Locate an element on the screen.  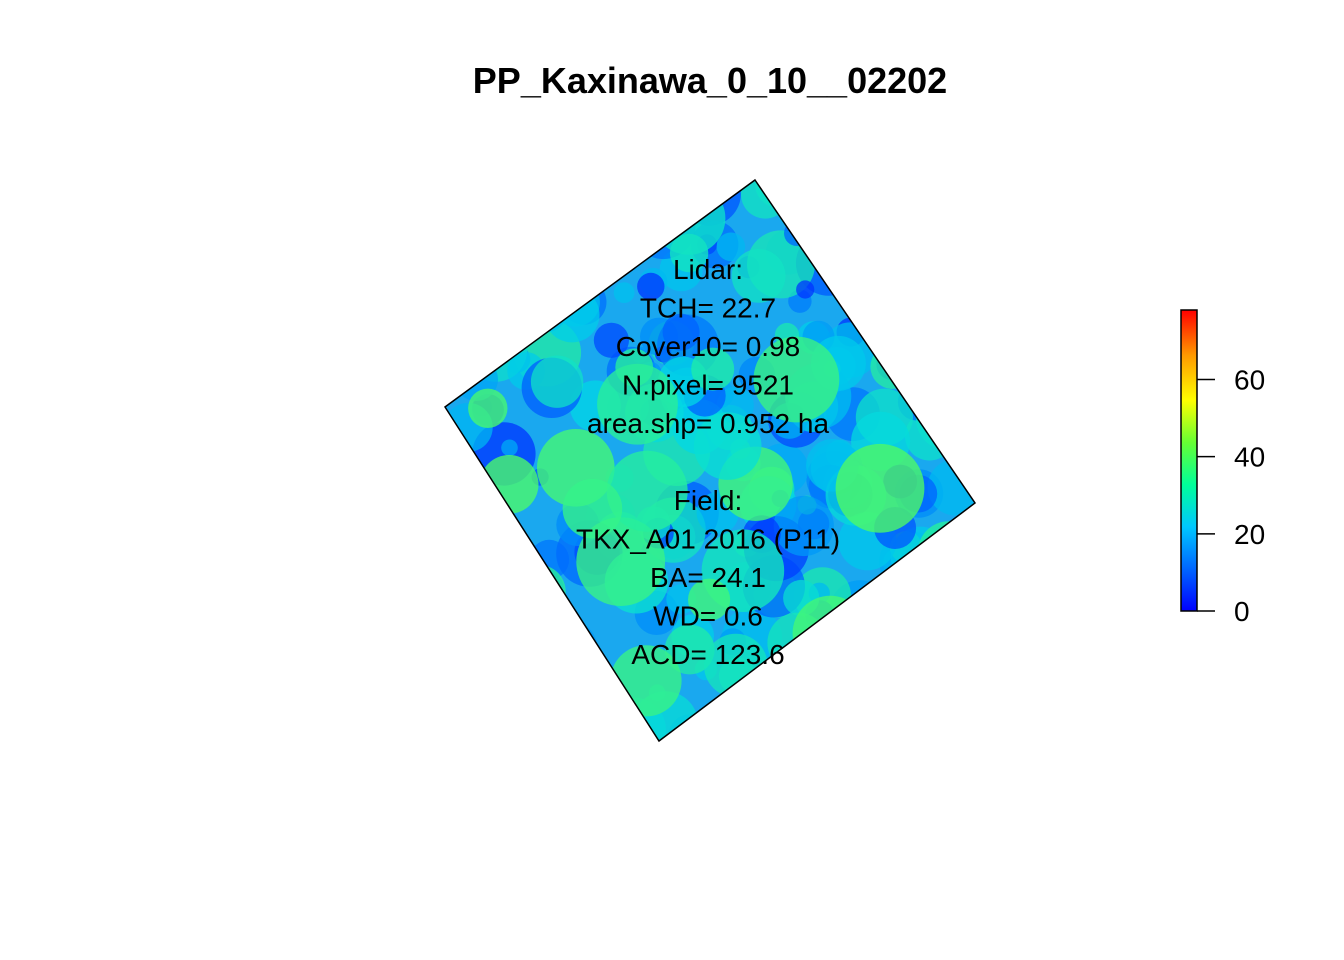
annotation-line: TKX_A01 2016 (P11) is located at coordinates (708, 539).